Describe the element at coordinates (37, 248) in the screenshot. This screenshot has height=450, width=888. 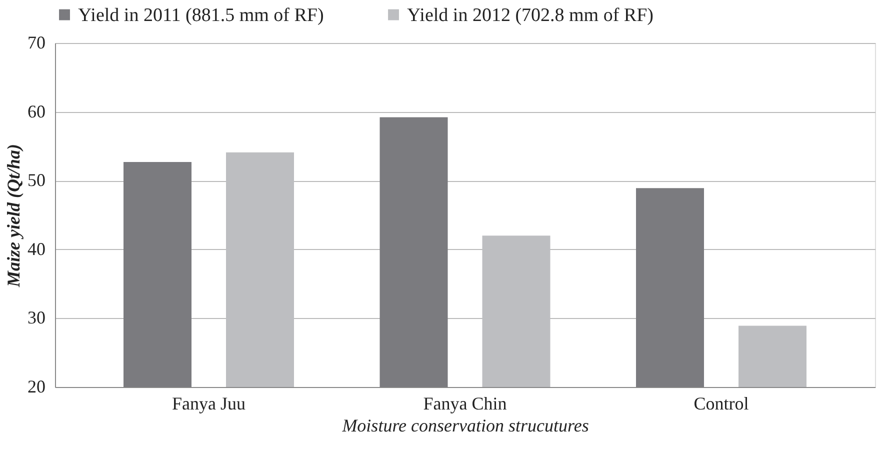
I see `y-tick-label: 40` at that location.